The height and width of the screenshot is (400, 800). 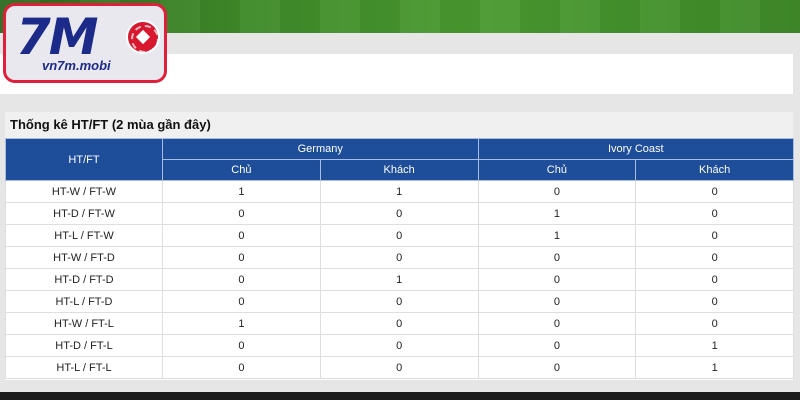 I want to click on team-header-home: Germany, so click(x=320, y=149).